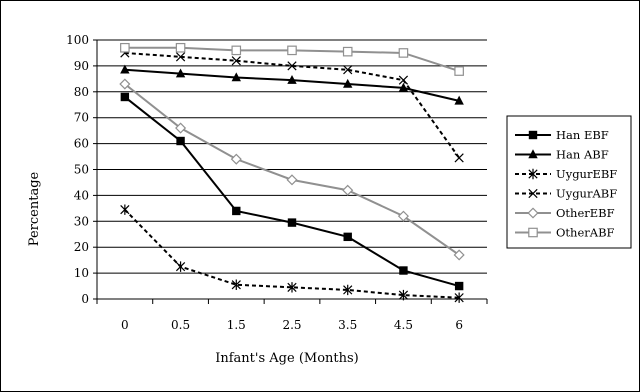 This screenshot has height=392, width=640. Describe the element at coordinates (125, 325) in the screenshot. I see `x-tick-label: 0` at that location.